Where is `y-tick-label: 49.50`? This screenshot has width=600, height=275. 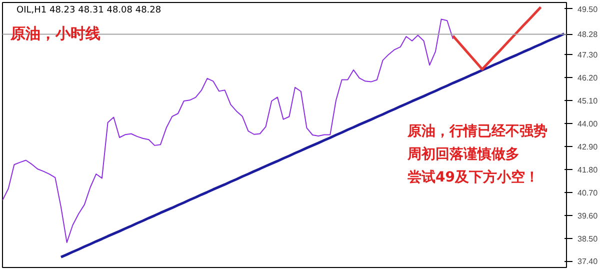 y-tick-label: 49.50 is located at coordinates (588, 9).